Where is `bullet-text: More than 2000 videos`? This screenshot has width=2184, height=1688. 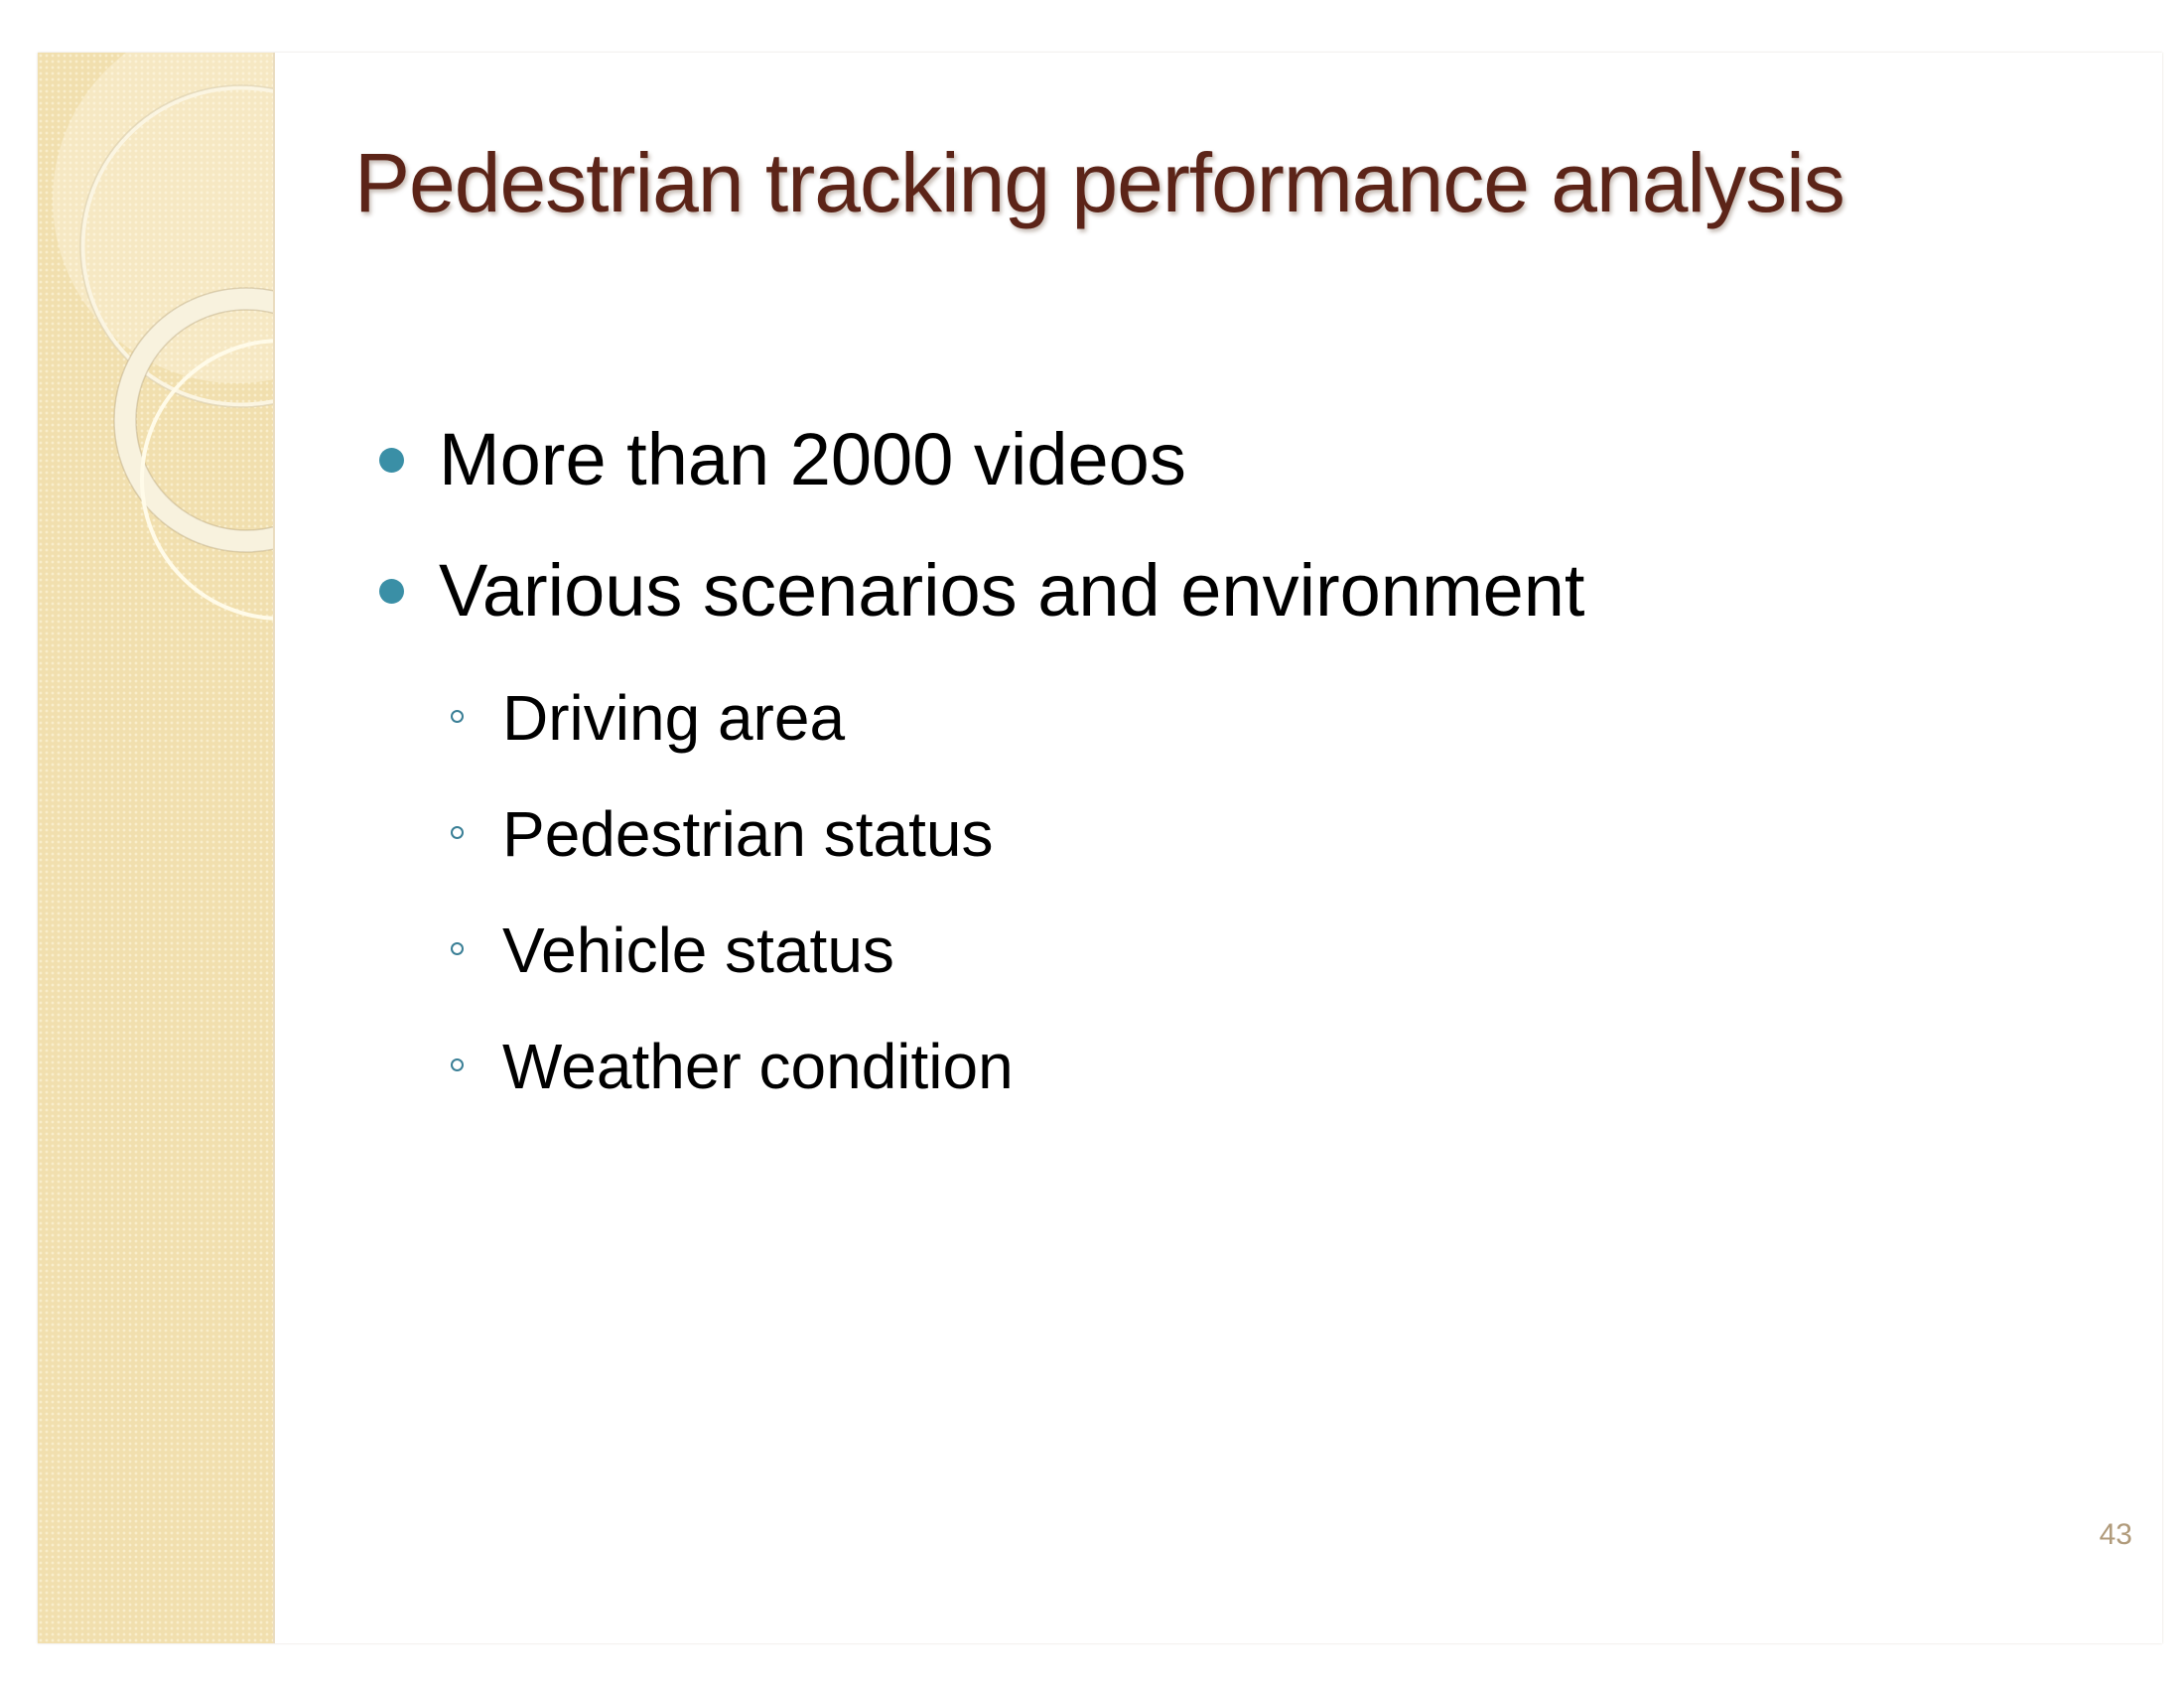 bullet-text: More than 2000 videos is located at coordinates (812, 459).